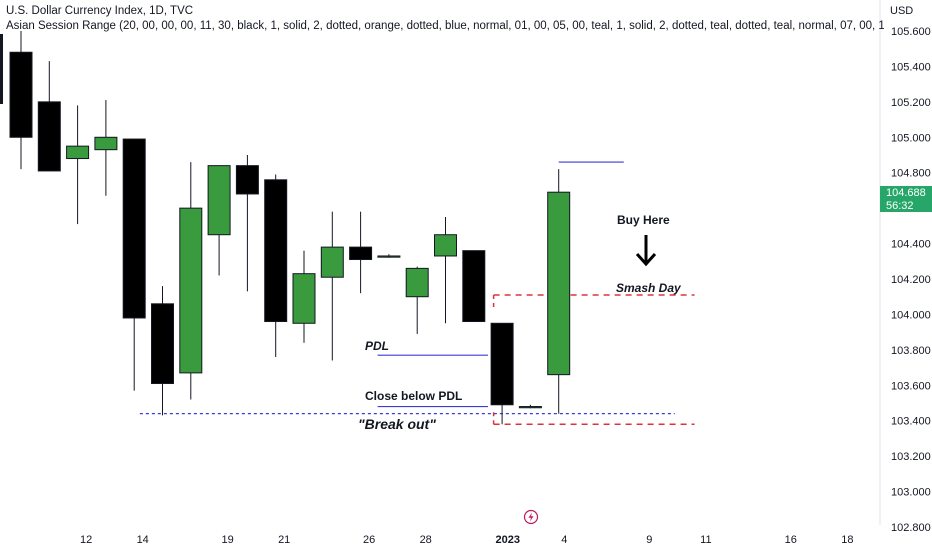 This screenshot has height=550, width=932. What do you see at coordinates (911, 174) in the screenshot?
I see `price-tick-label: 104.800` at bounding box center [911, 174].